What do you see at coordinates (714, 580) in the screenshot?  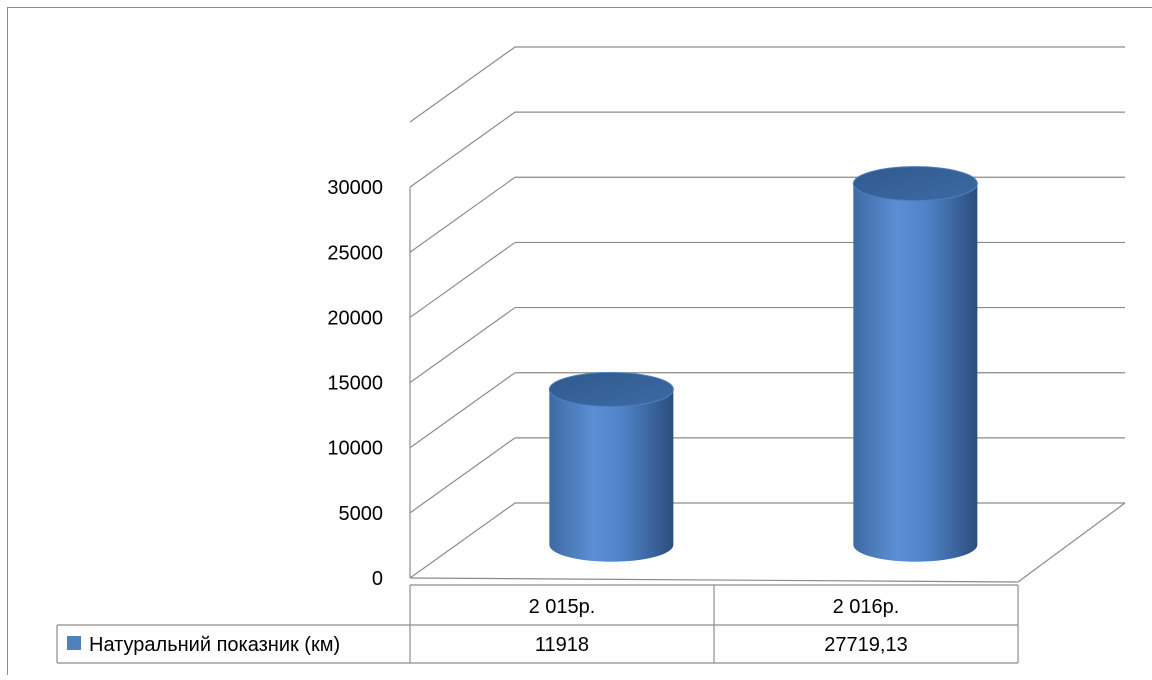 I see `floor-front-edge` at bounding box center [714, 580].